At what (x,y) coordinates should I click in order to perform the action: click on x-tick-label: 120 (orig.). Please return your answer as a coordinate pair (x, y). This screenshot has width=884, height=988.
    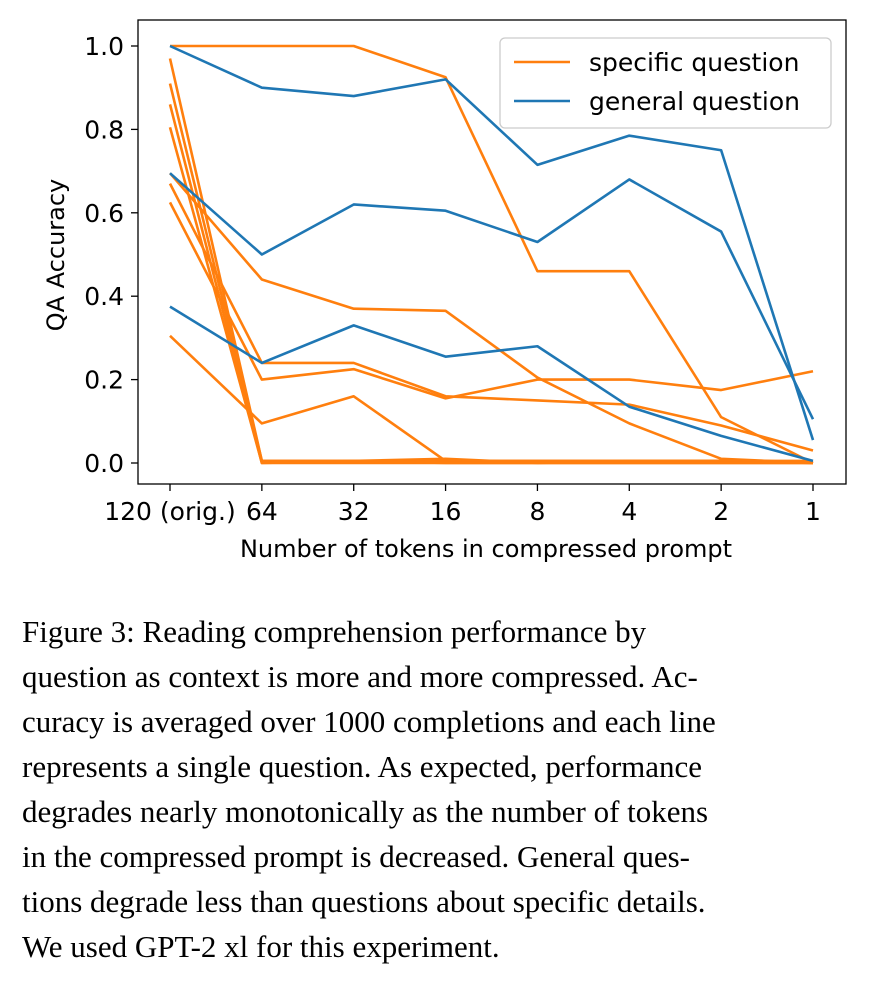
    Looking at the image, I should click on (170, 511).